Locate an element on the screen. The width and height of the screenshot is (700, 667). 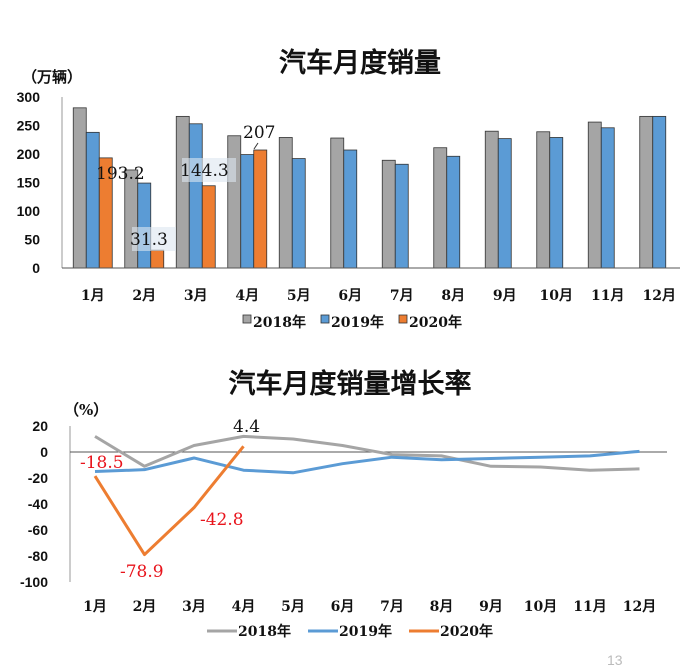
line-series-2018年 is located at coordinates (367, 453).